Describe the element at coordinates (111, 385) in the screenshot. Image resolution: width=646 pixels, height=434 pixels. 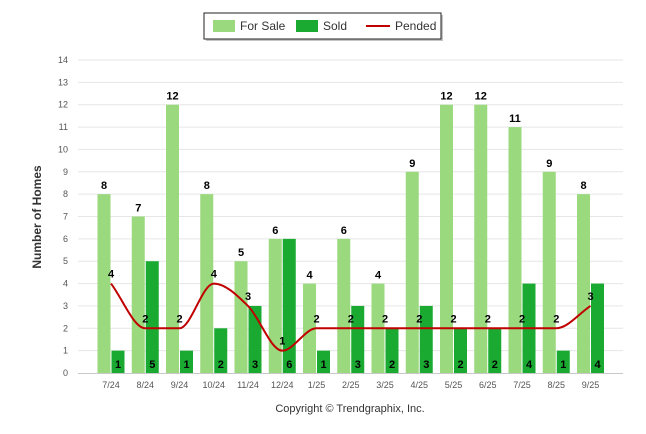
I see `x-tick-label: 7/24` at that location.